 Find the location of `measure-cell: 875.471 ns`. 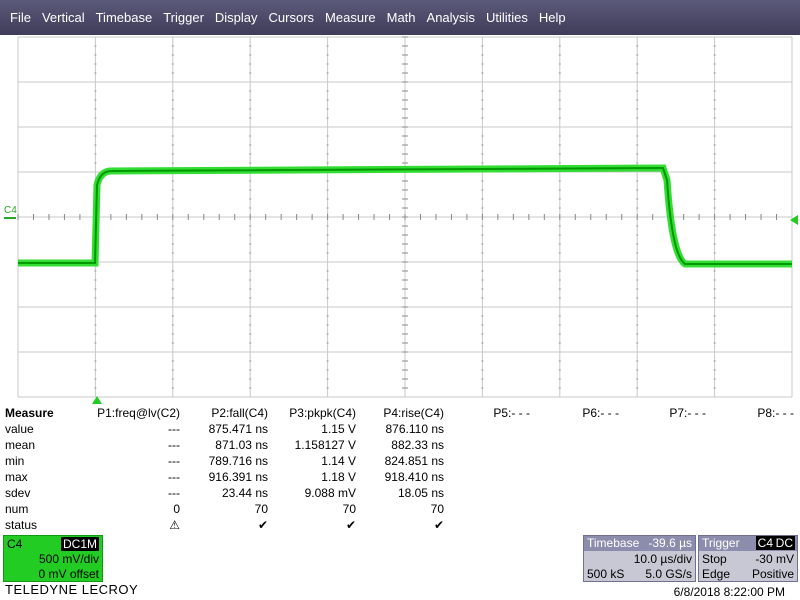

measure-cell: 875.471 ns is located at coordinates (238, 429).